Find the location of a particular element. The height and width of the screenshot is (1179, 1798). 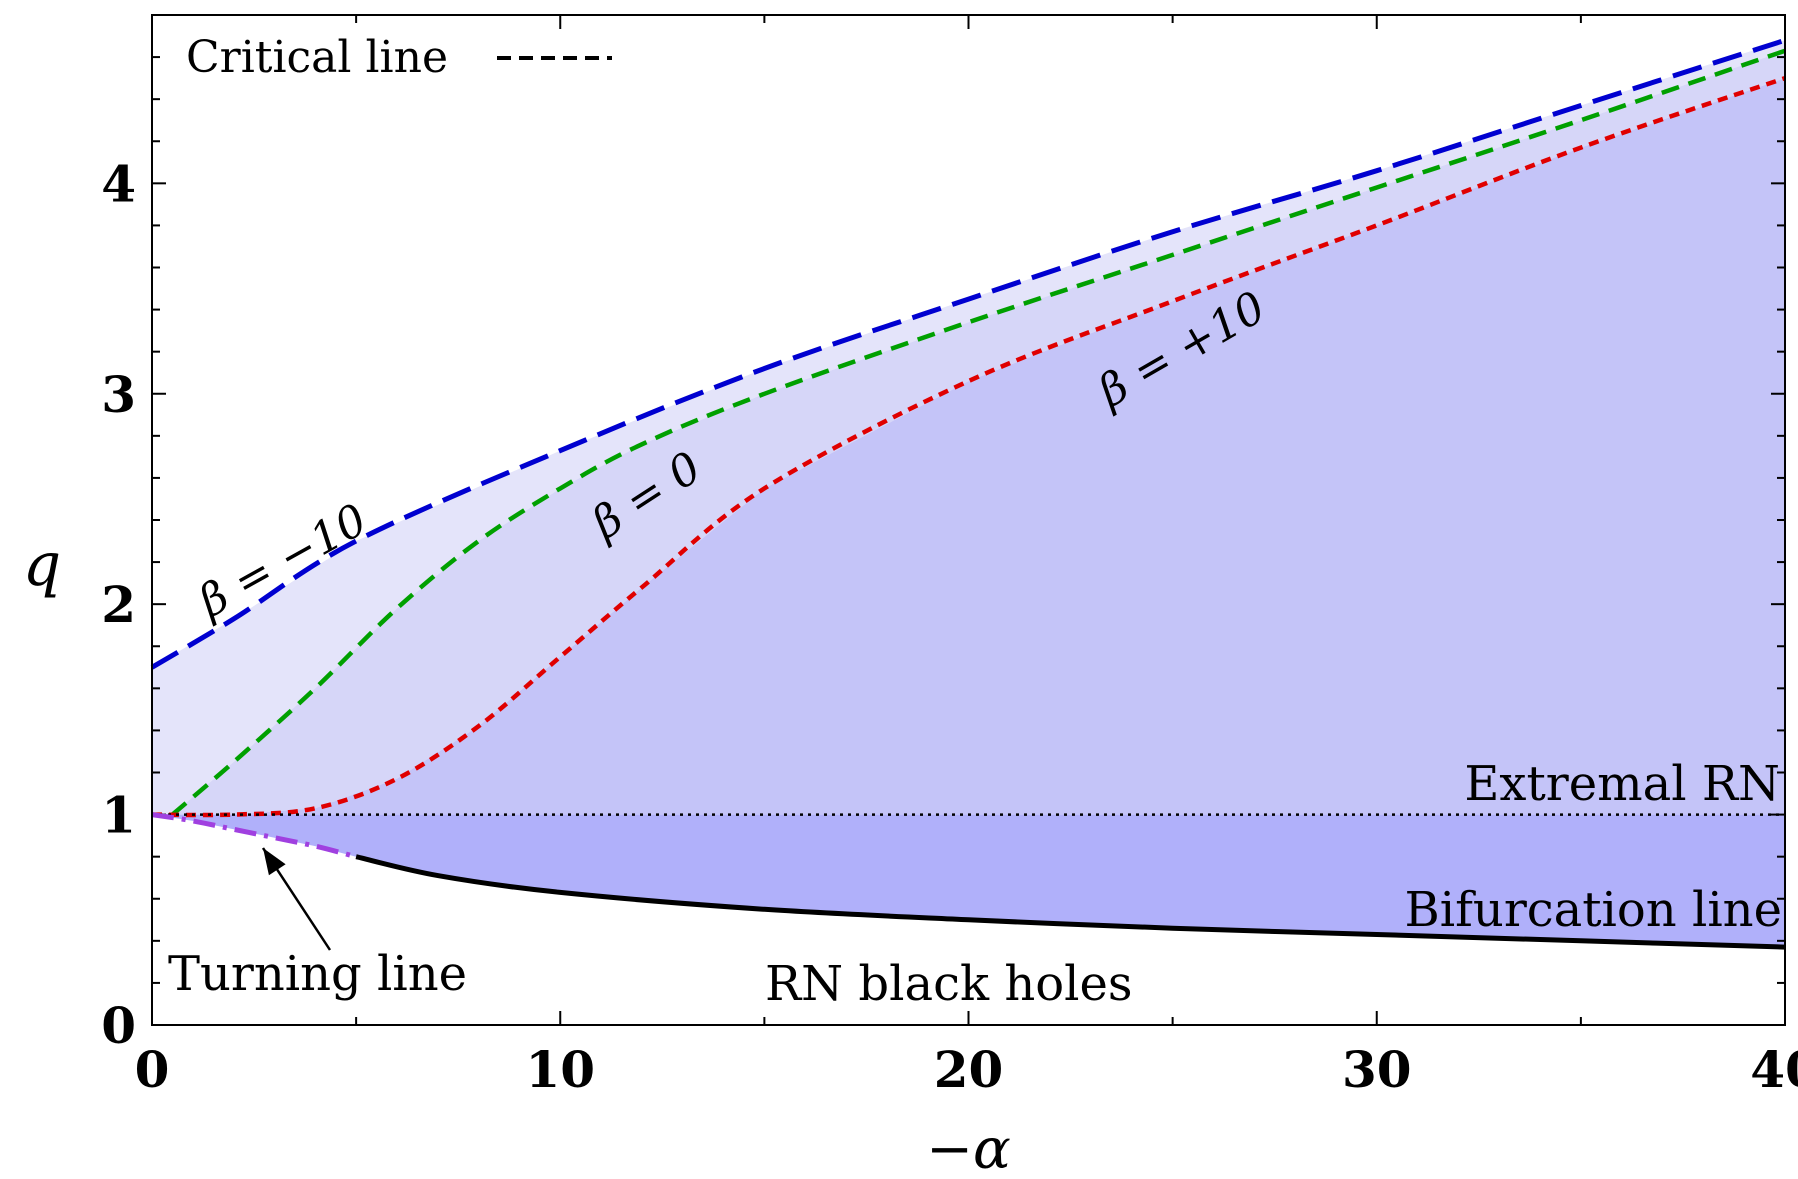

series-line-turning-line is located at coordinates (254, 836).